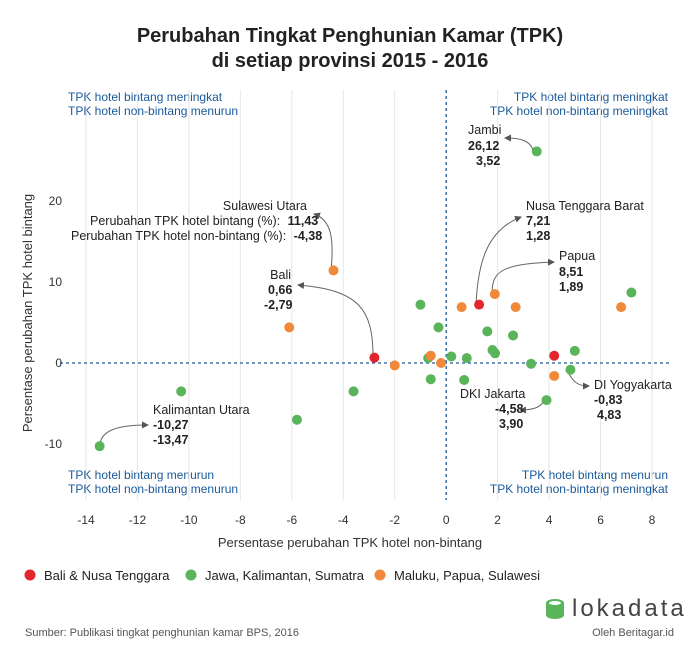 This screenshot has height=667, width=700. I want to click on quadrant-bottom-left-line-1: TPK hotel bintang menurun, so click(141, 475).